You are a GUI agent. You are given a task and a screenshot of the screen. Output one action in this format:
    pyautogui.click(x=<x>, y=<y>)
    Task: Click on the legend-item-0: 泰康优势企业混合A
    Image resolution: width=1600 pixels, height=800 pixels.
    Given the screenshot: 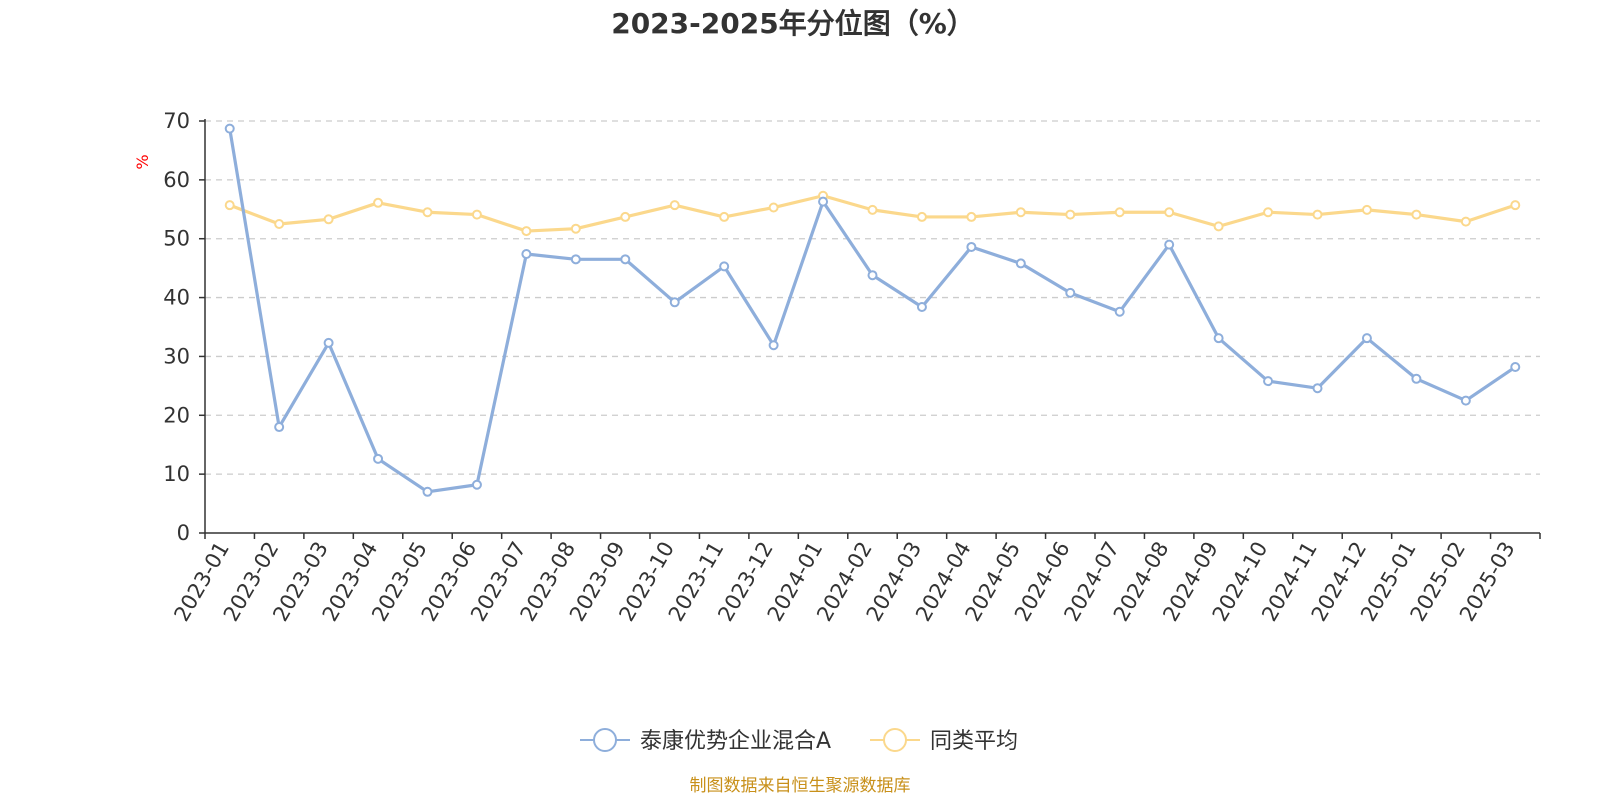 What is the action you would take?
    pyautogui.click(x=705, y=741)
    